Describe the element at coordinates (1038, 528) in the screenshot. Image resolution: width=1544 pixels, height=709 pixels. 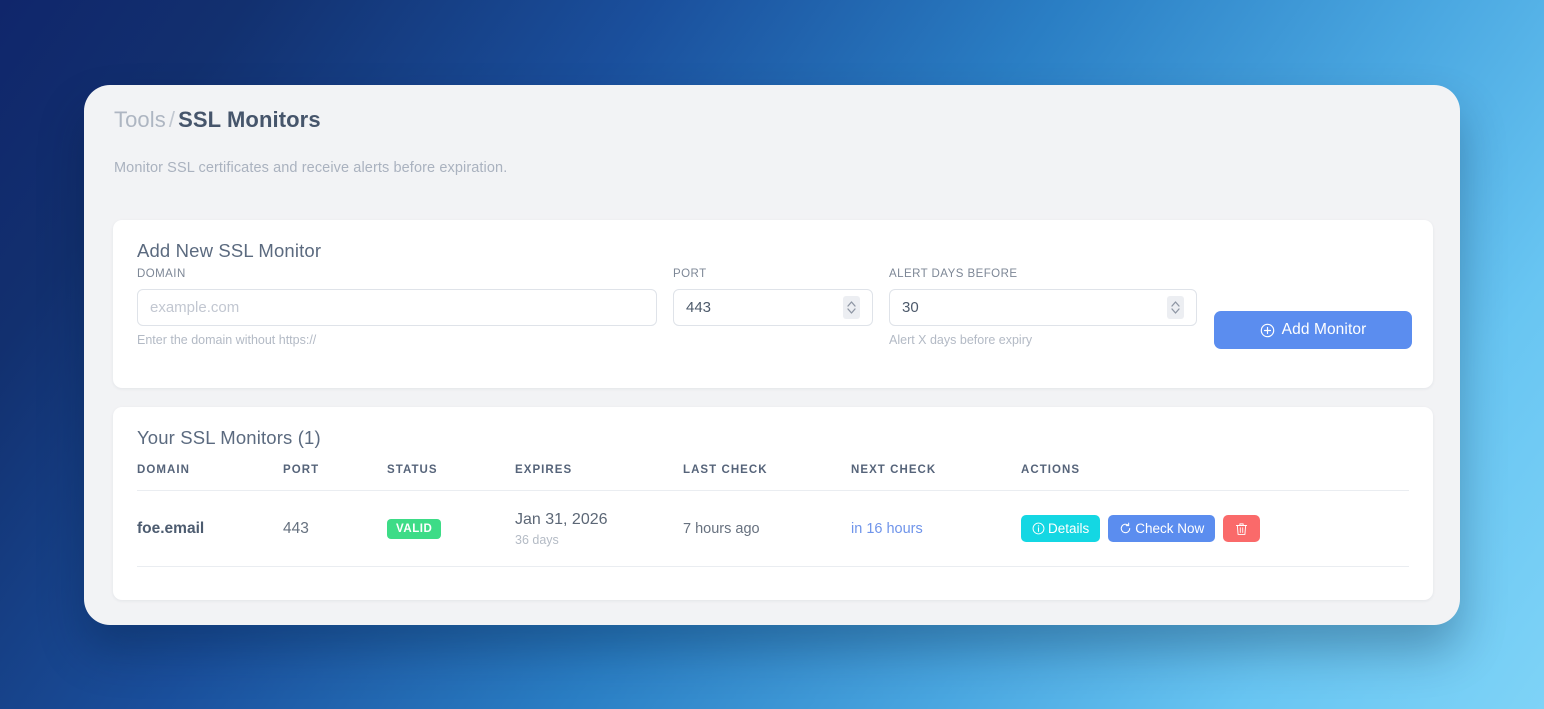
I see `info-circle-icon` at that location.